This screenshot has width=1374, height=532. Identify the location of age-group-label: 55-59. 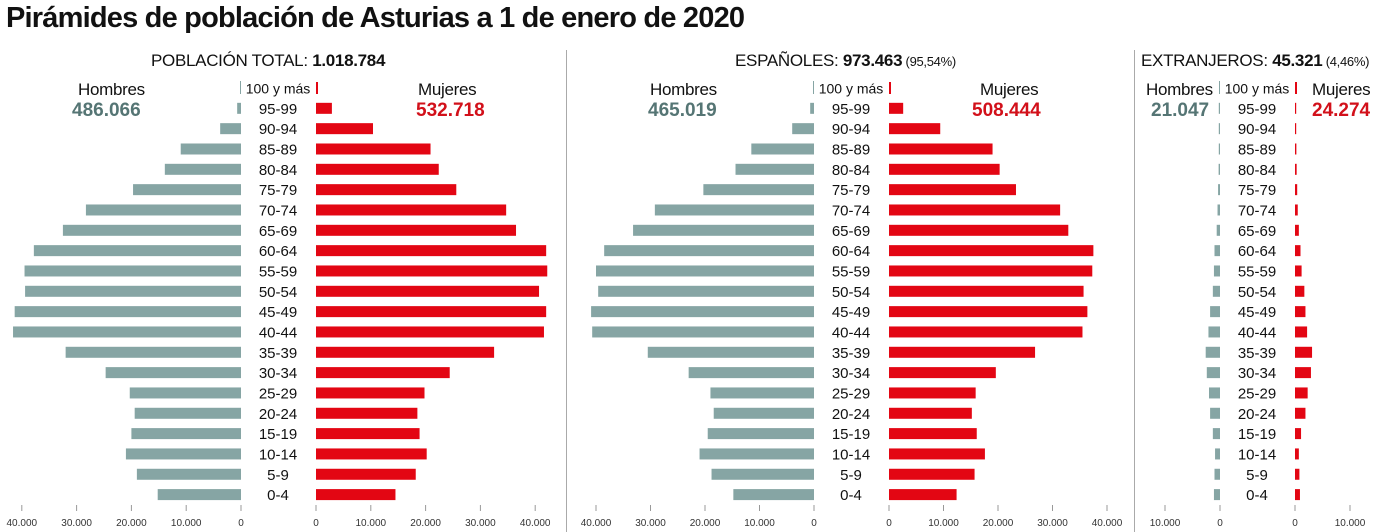
(278, 271).